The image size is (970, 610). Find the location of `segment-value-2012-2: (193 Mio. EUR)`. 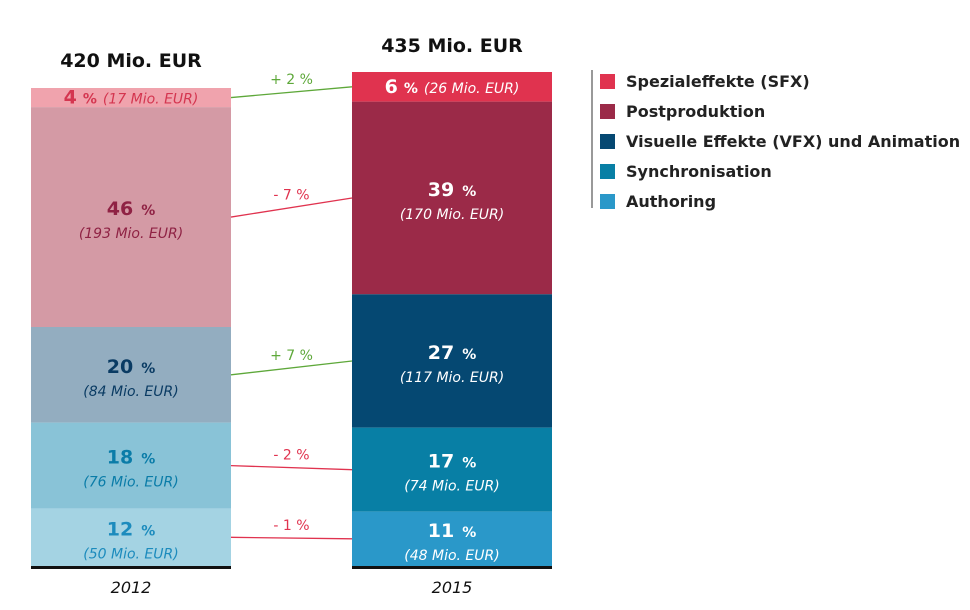

segment-value-2012-2: (193 Mio. EUR) is located at coordinates (131, 234).